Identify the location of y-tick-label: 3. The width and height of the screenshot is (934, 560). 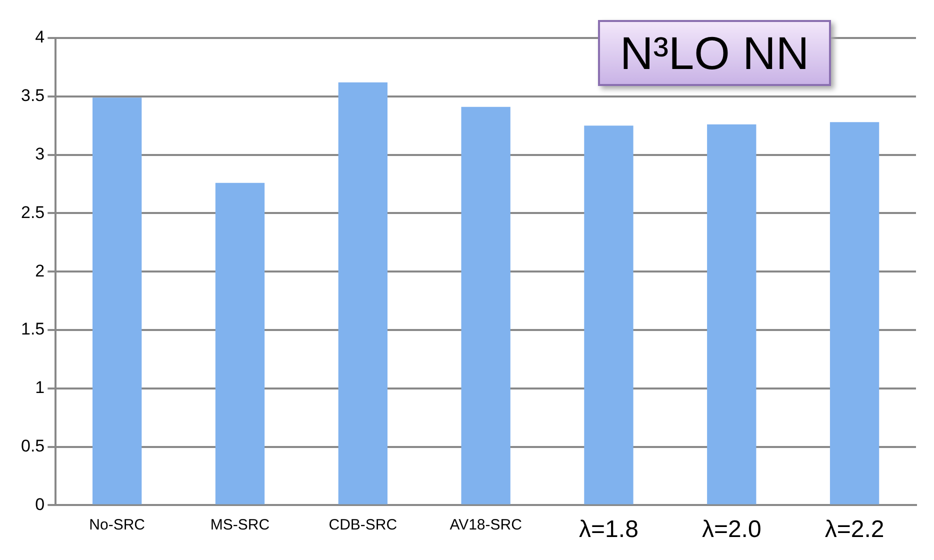
(40, 154).